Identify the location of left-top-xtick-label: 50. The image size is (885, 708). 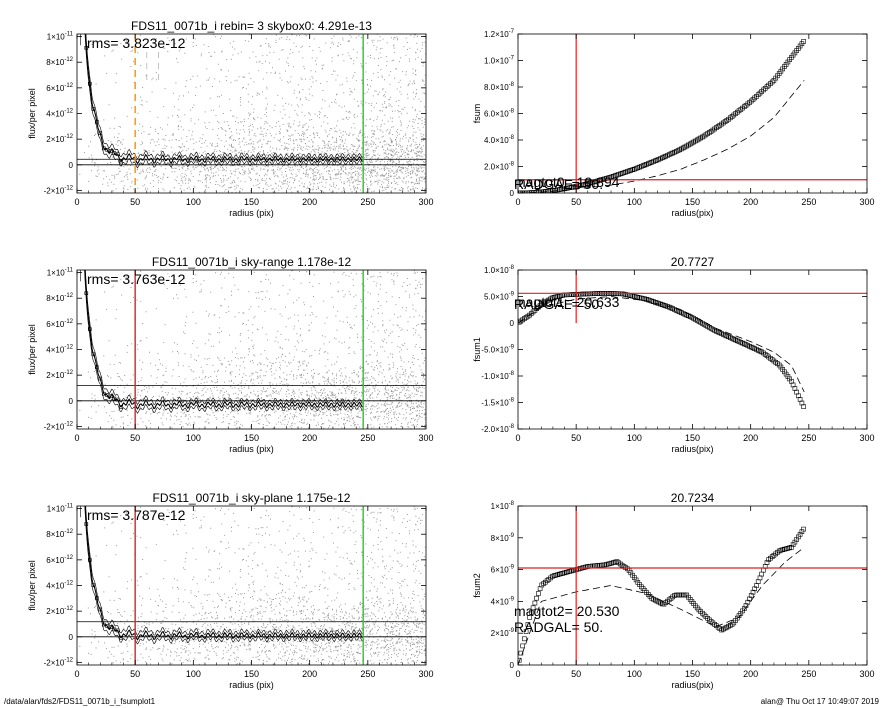
(135, 202).